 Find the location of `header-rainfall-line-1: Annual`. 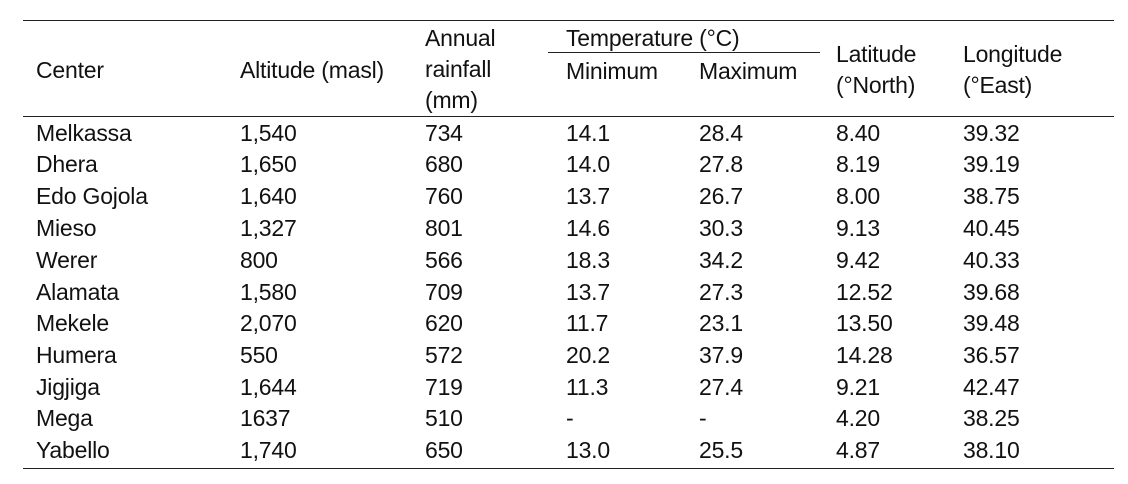

header-rainfall-line-1: Annual is located at coordinates (460, 38).